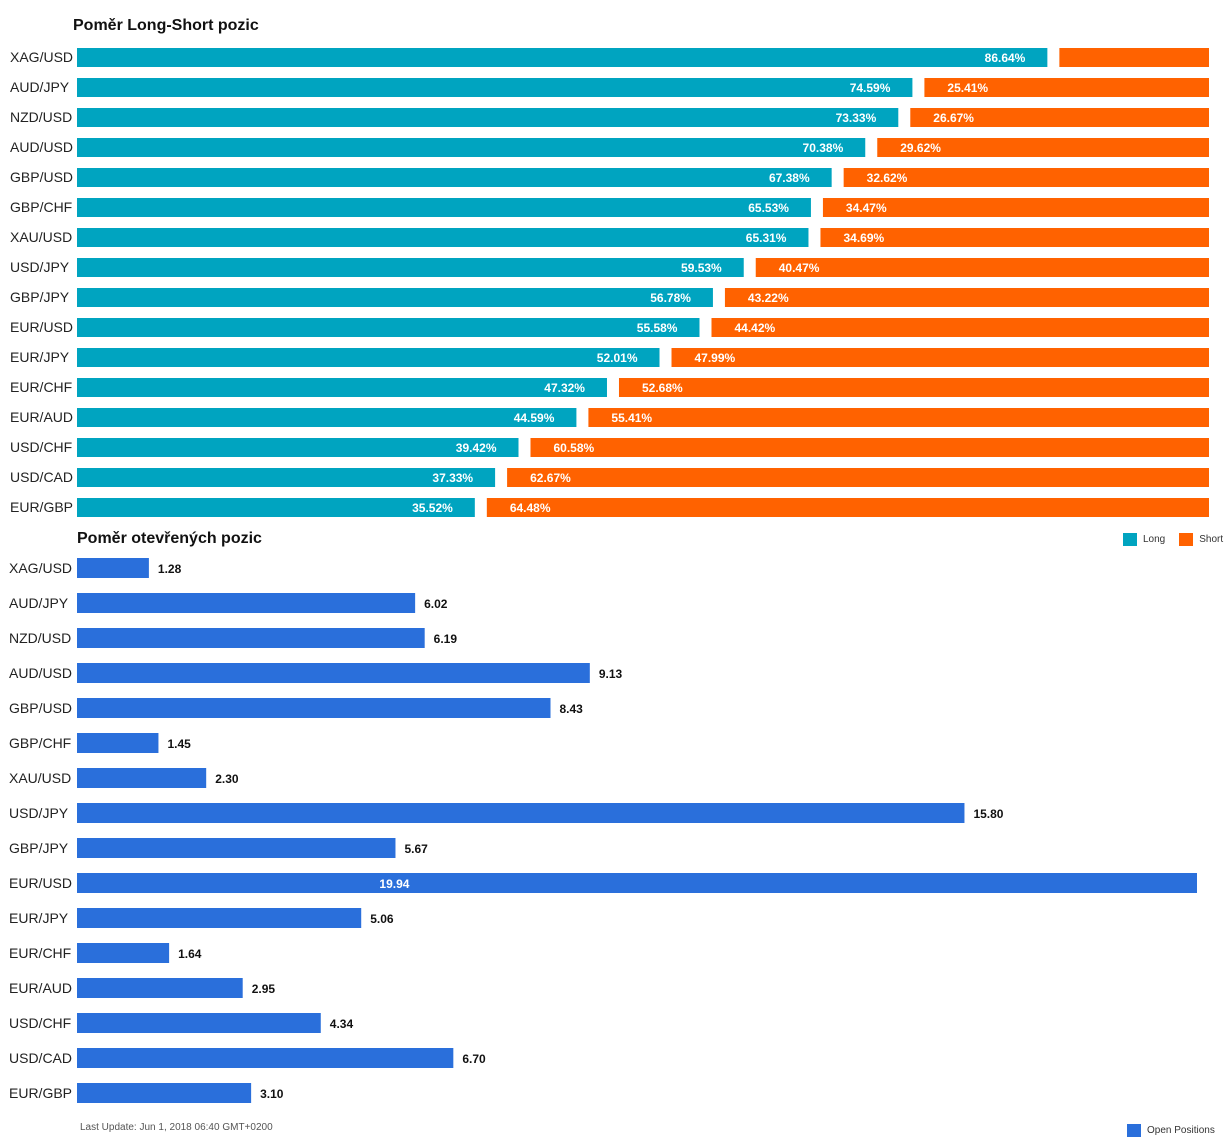 The height and width of the screenshot is (1143, 1229). What do you see at coordinates (856, 118) in the screenshot?
I see `data-label-long: 73.33%` at bounding box center [856, 118].